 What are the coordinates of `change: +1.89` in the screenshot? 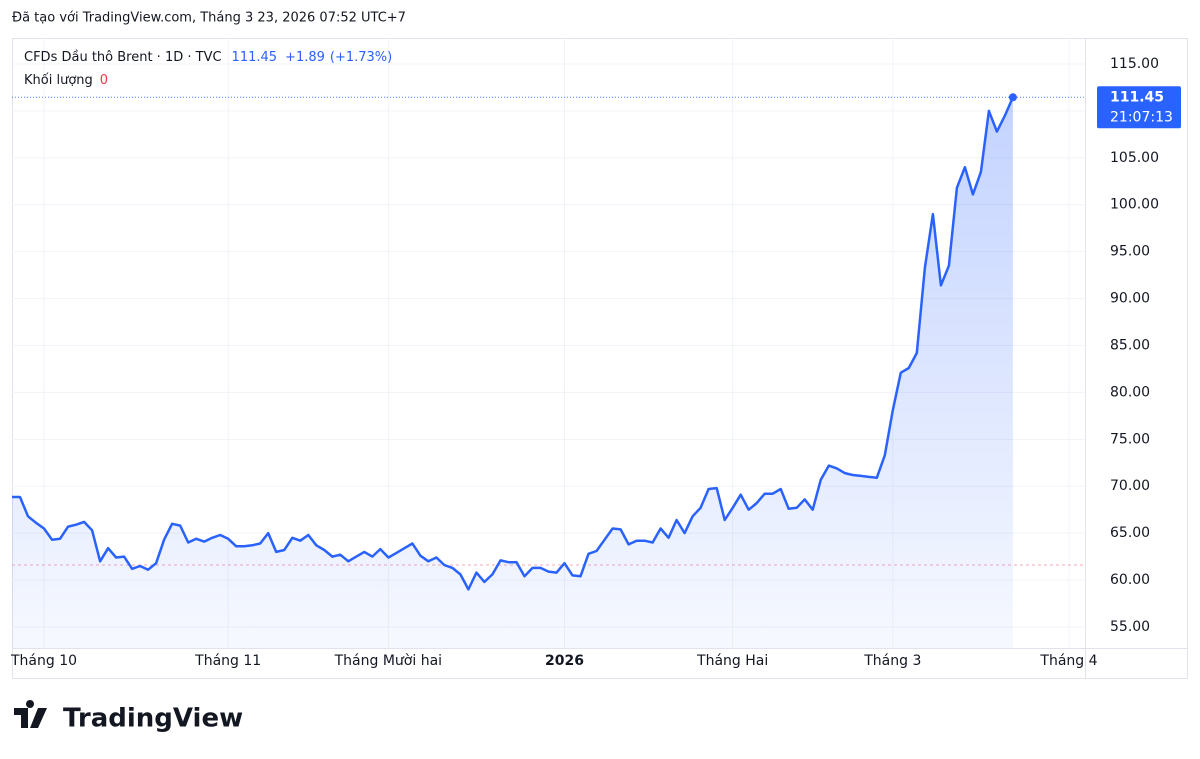 It's located at (305, 57).